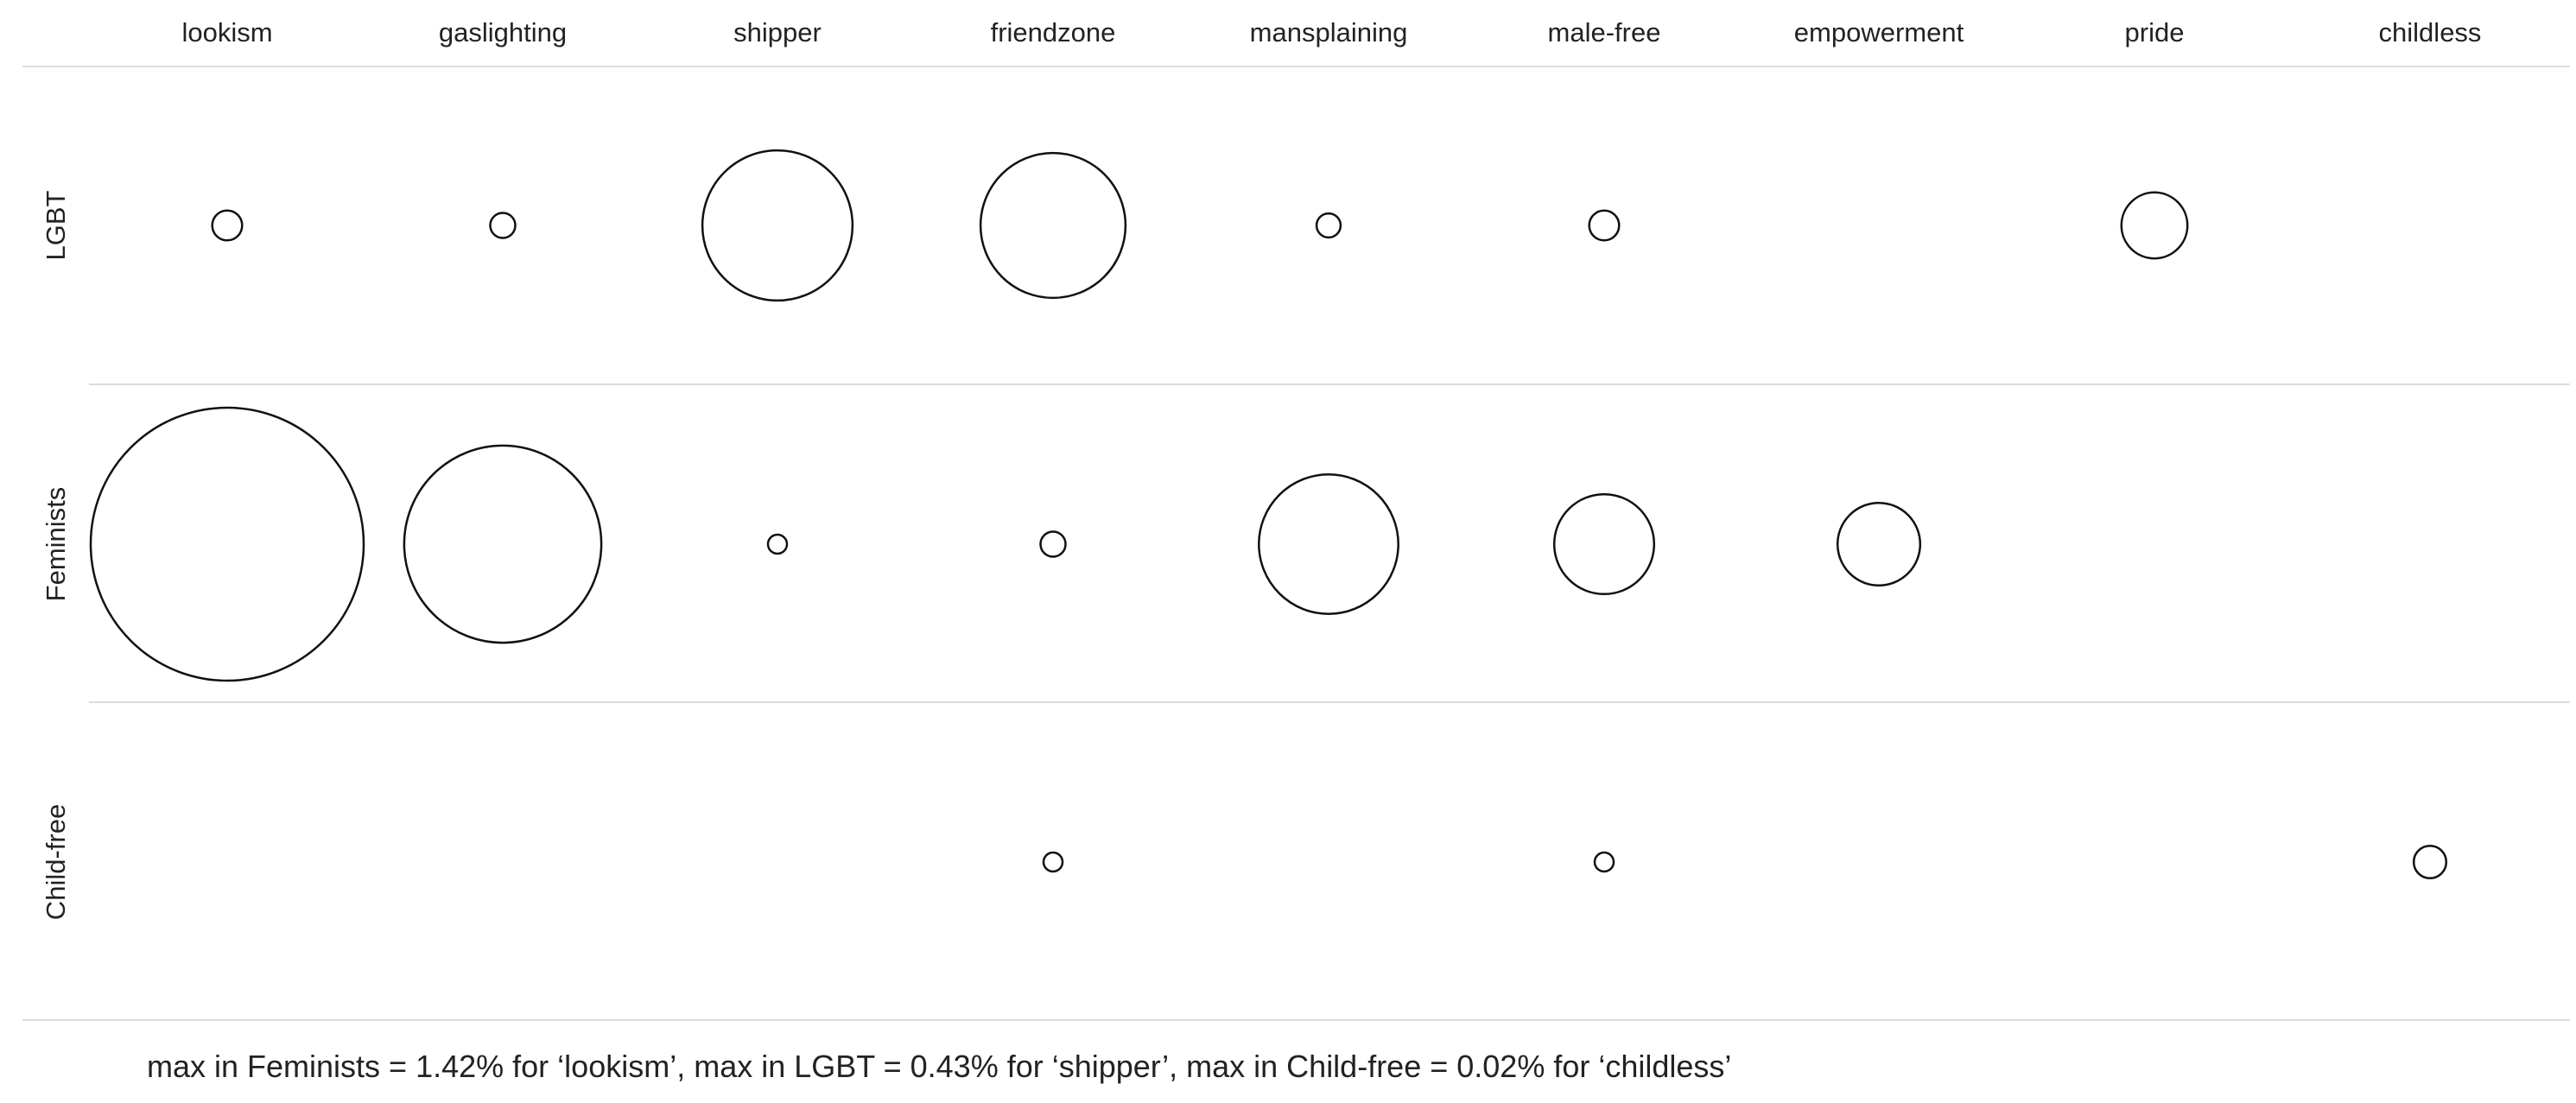 This screenshot has width=2576, height=1103. What do you see at coordinates (1879, 32) in the screenshot?
I see `column-label-empowerment: empowerment` at bounding box center [1879, 32].